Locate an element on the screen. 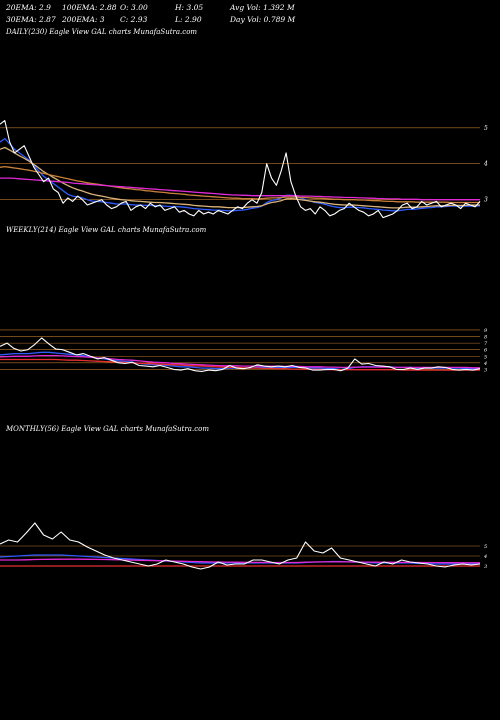  weekly-y-tick-label: 9 is located at coordinates (486, 331).